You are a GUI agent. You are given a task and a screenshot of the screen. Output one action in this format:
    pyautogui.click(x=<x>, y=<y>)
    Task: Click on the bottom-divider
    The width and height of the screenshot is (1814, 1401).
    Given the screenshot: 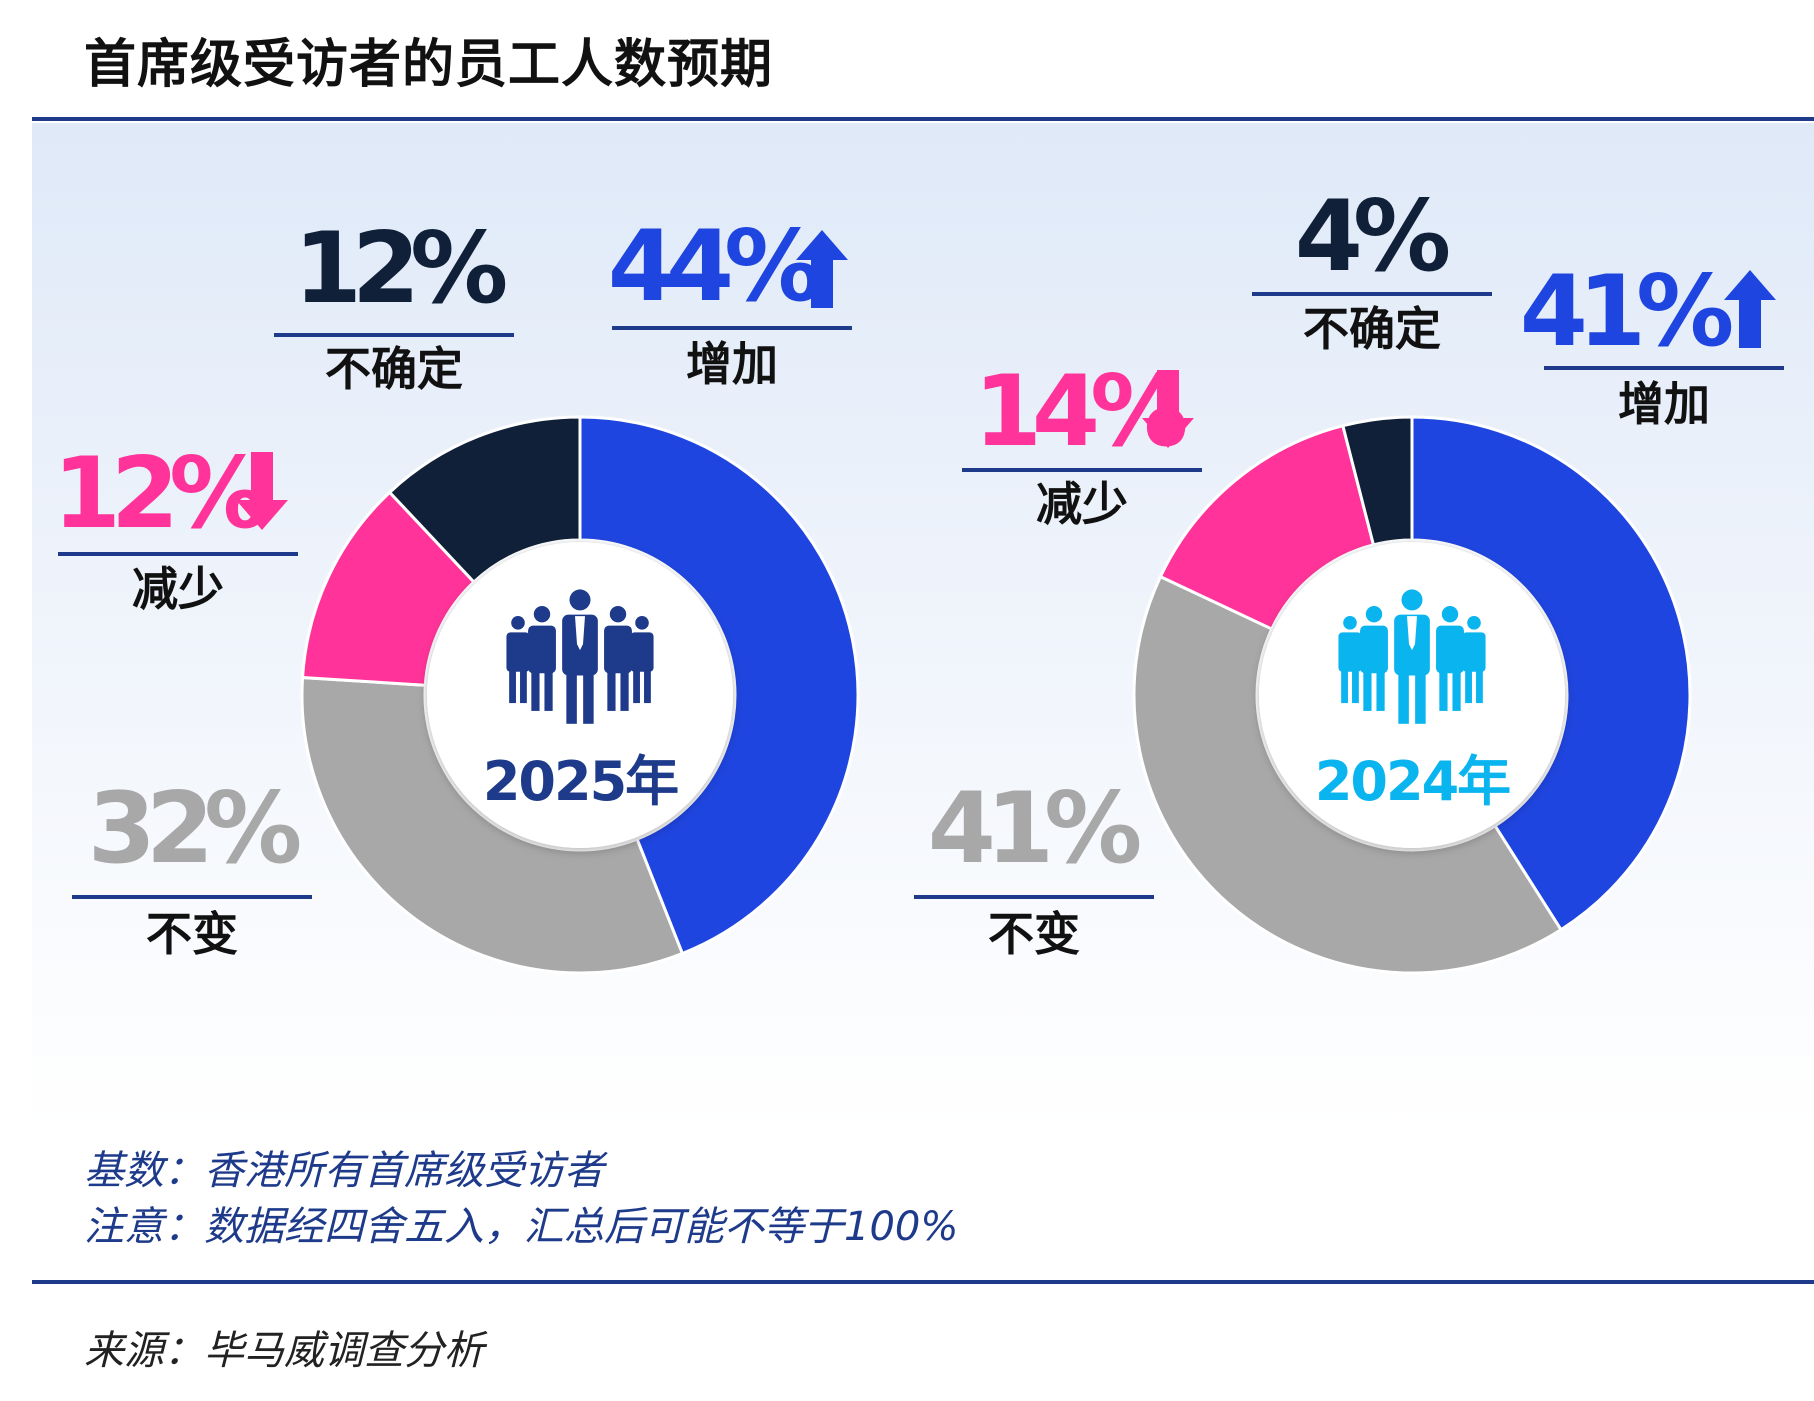 What is the action you would take?
    pyautogui.click(x=923, y=1282)
    